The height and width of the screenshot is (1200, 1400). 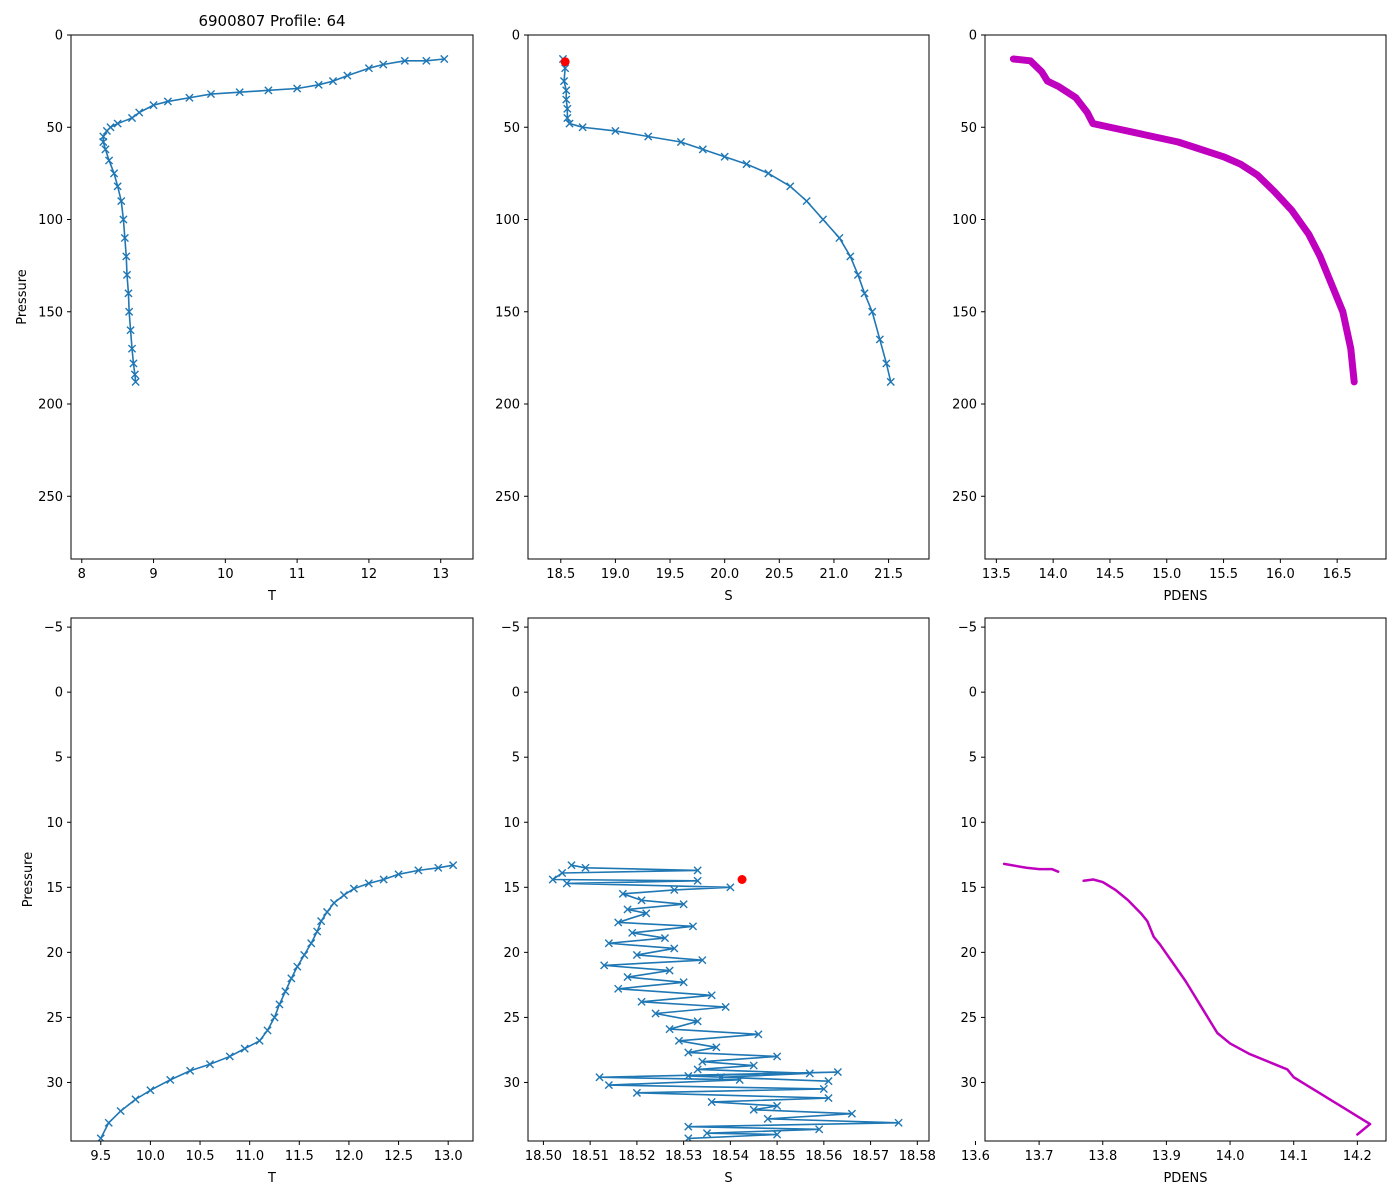 I want to click on highlight-point, so click(x=565, y=62).